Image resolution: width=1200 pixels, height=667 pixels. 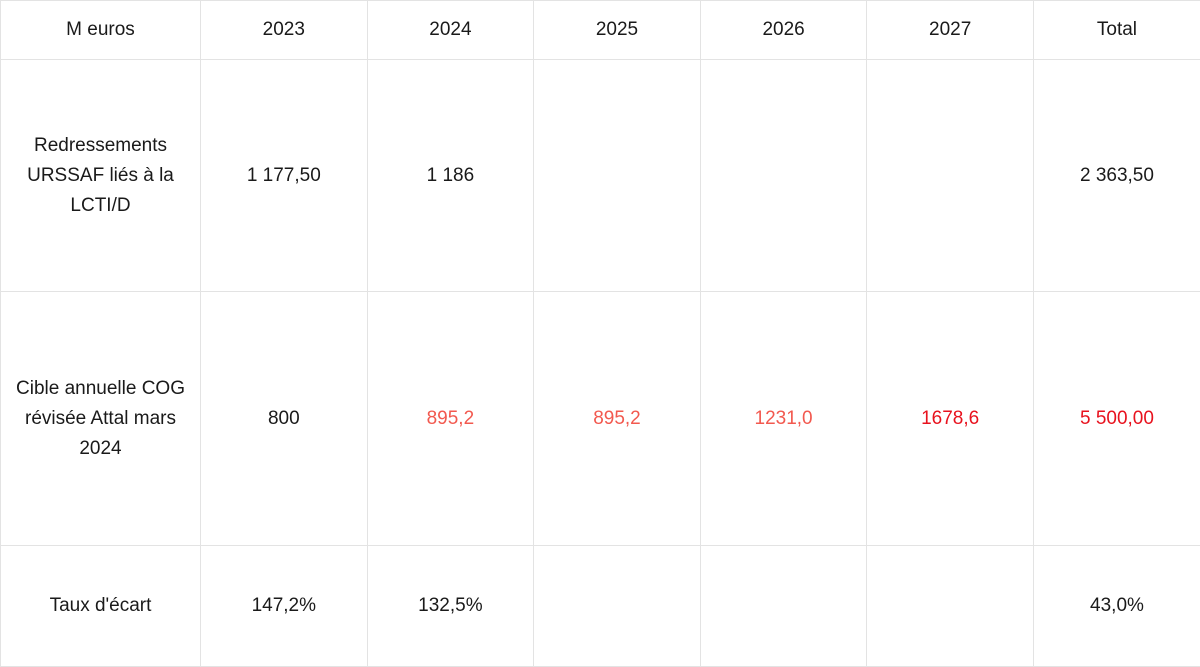 I want to click on cell-cible-2025: 895,2, so click(x=617, y=419).